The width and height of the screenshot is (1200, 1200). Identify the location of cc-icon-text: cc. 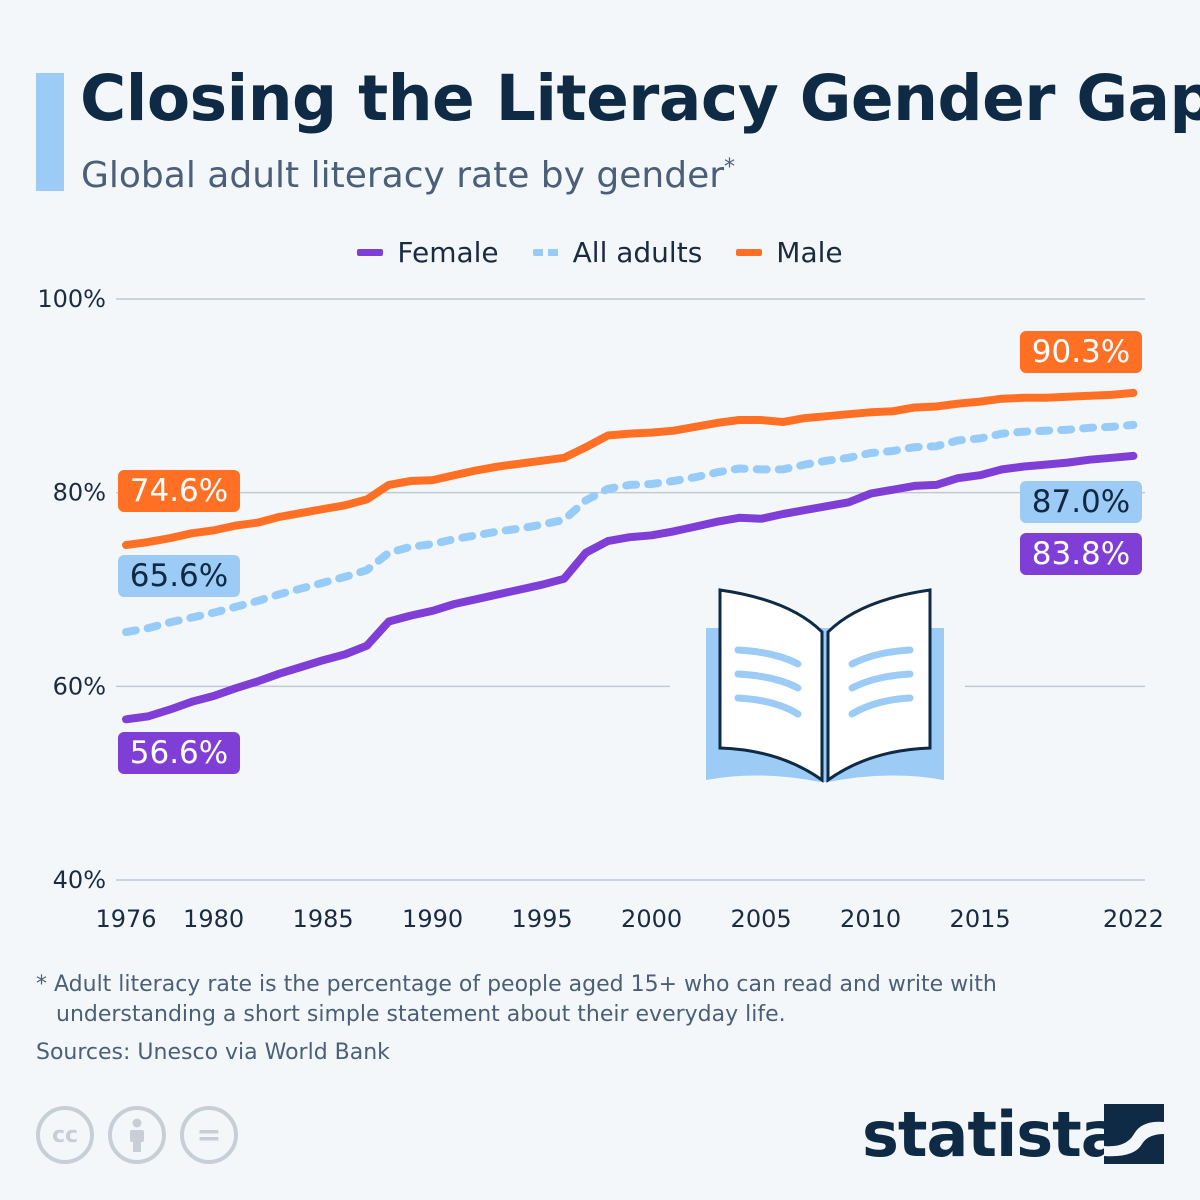
(65, 1135).